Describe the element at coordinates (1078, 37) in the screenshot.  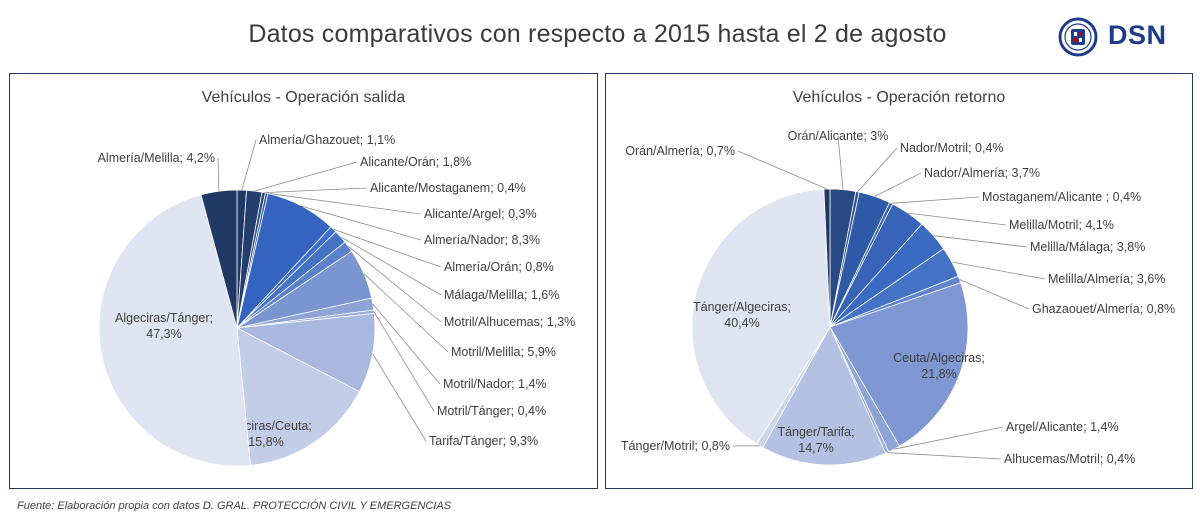
I see `dsn-logo` at that location.